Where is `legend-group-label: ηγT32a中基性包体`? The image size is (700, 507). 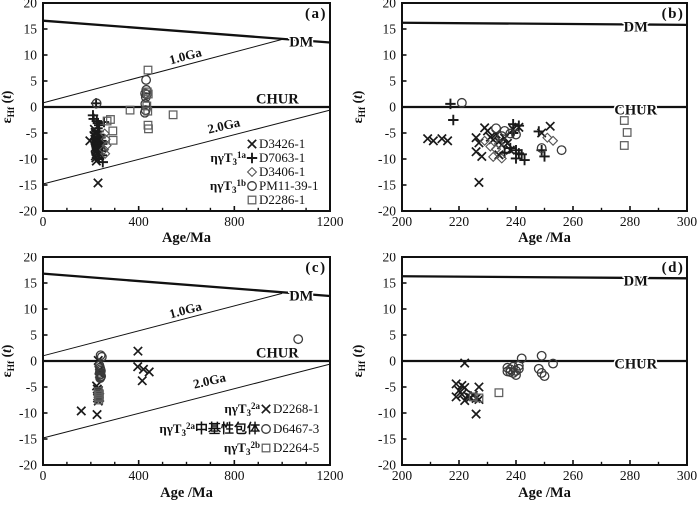
legend-group-label: ηγT32a中基性包体 is located at coordinates (210, 429).